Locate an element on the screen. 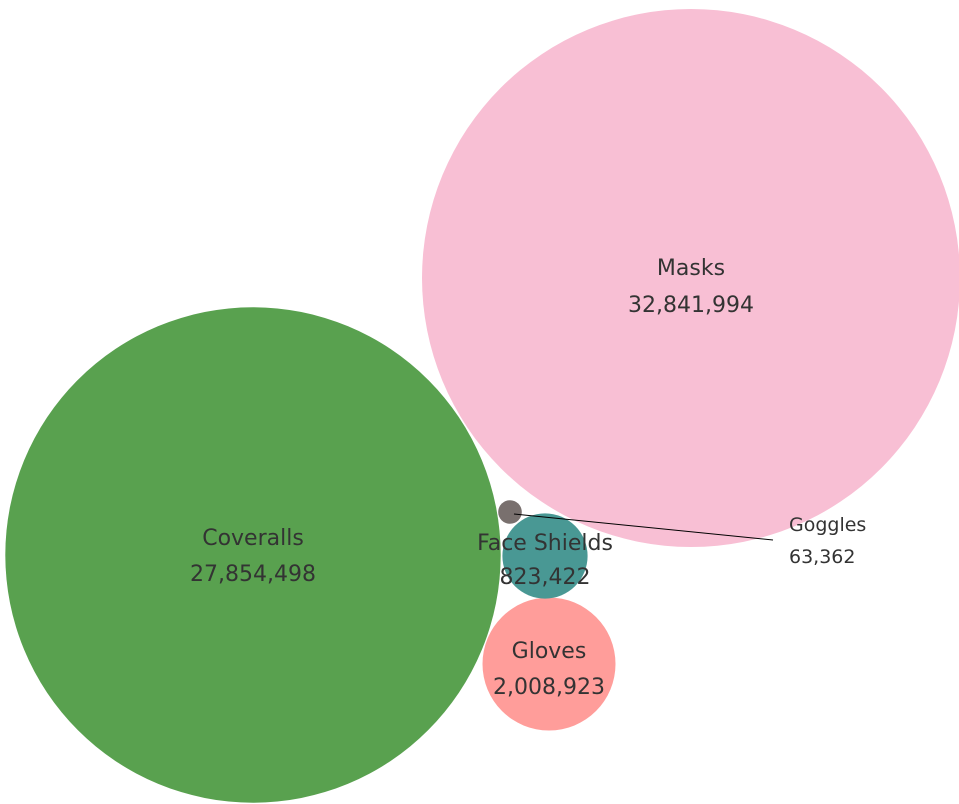 The width and height of the screenshot is (959, 804). bubble-value-face-shields: 823,422 is located at coordinates (545, 577).